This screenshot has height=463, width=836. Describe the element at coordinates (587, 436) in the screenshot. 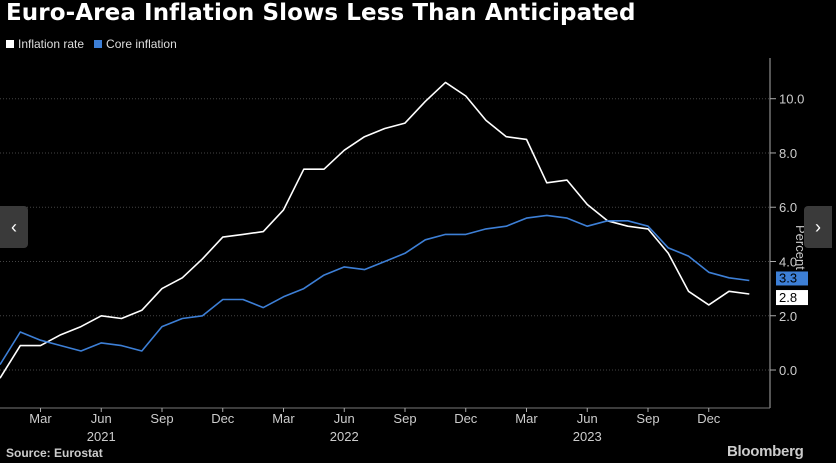

I see `x-year-label: 2023` at that location.